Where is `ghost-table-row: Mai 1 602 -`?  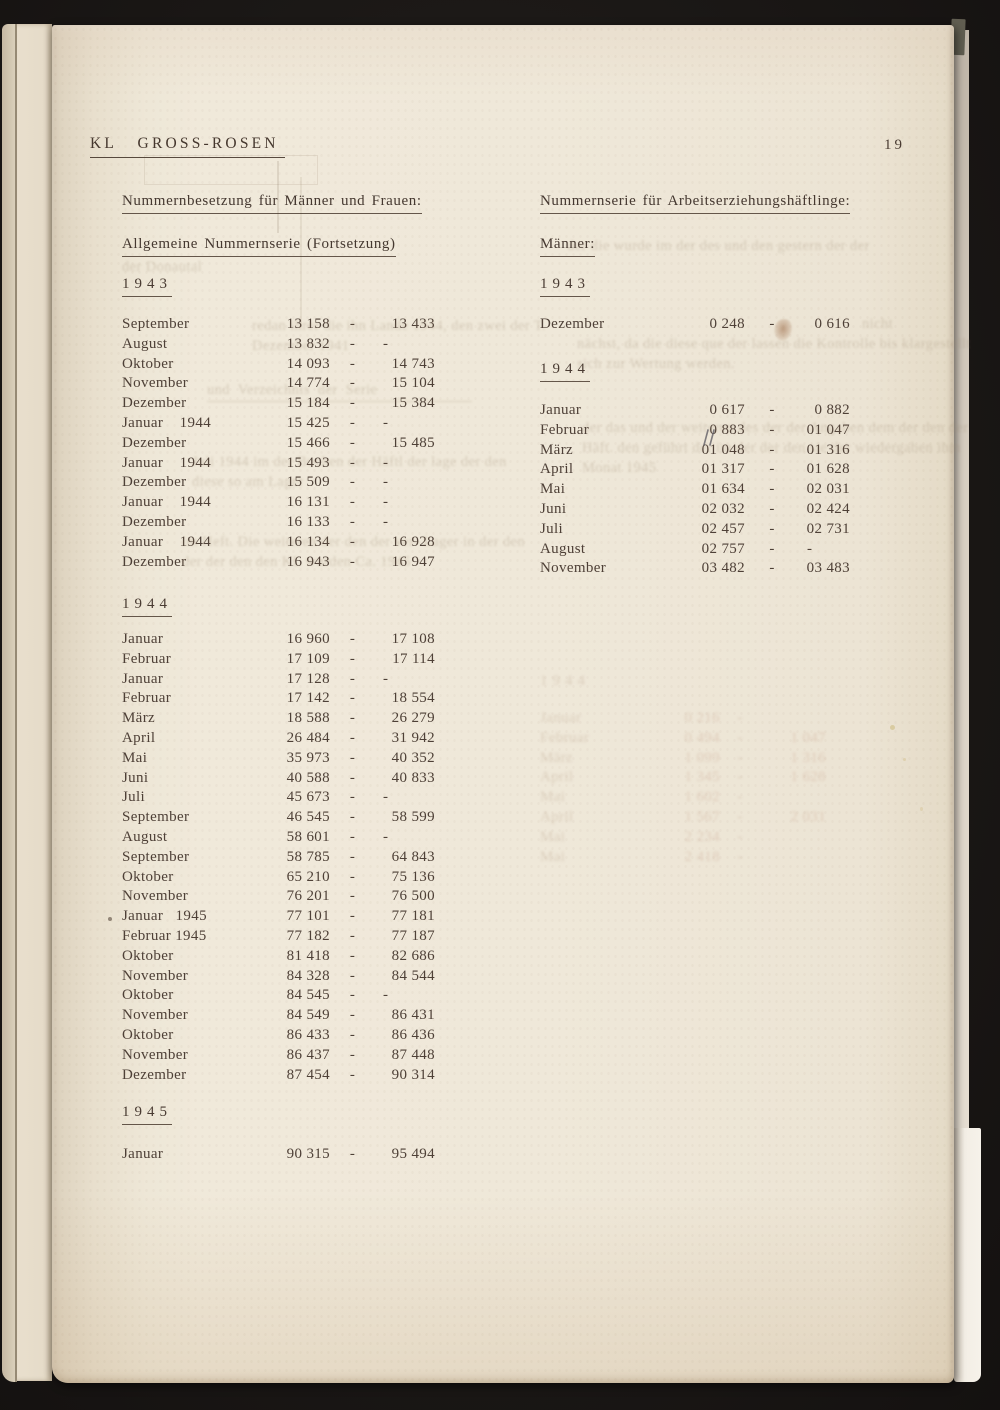
ghost-table-row: Mai 1 602 - is located at coordinates (683, 798).